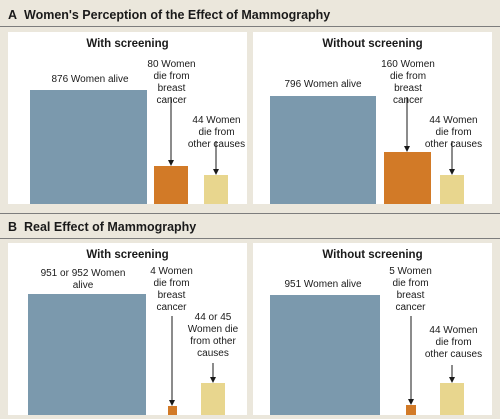 The image size is (500, 419). What do you see at coordinates (250, 228) in the screenshot?
I see `section-b-header: B Real Effect of Mammography` at bounding box center [250, 228].